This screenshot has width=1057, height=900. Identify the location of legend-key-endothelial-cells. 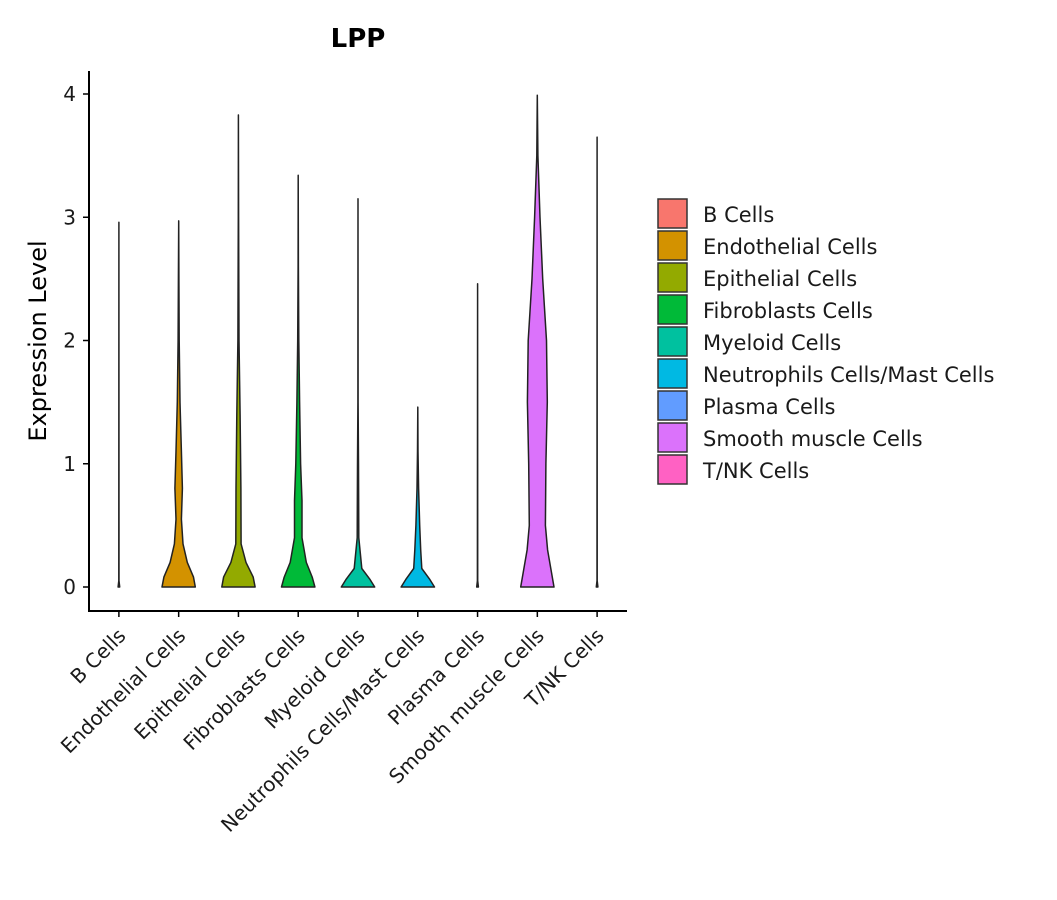
(672, 245).